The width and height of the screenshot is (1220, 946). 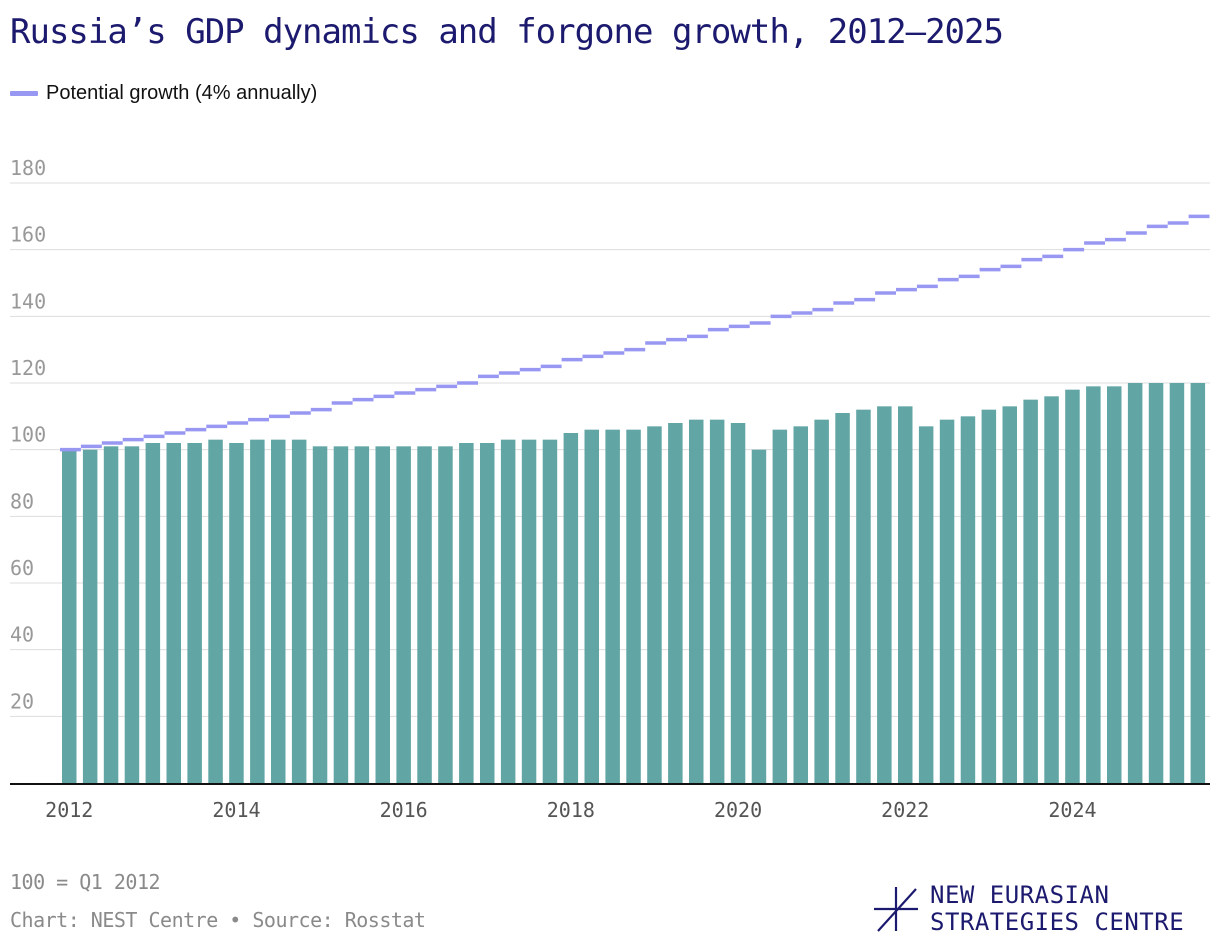 I want to click on x-tick-label-2024: 2024, so click(x=1072, y=810).